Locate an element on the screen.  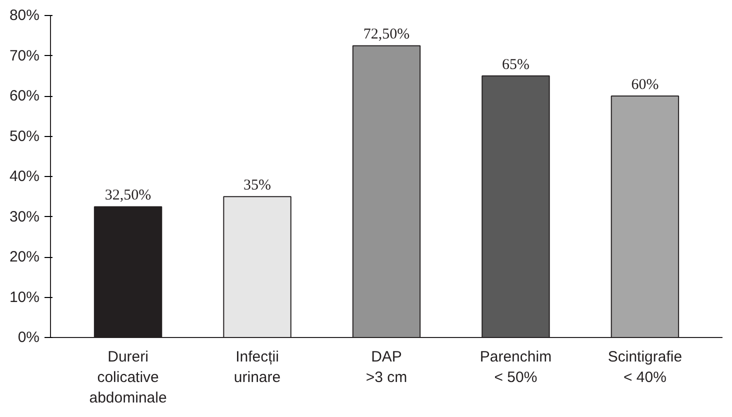
y-tick-label: 20% is located at coordinates (24, 257).